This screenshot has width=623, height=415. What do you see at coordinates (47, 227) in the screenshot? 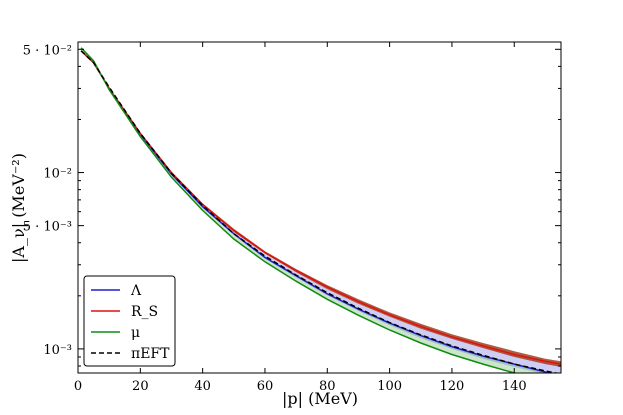
I see `y-tick-label: 5 · 10⁻³` at bounding box center [47, 227].